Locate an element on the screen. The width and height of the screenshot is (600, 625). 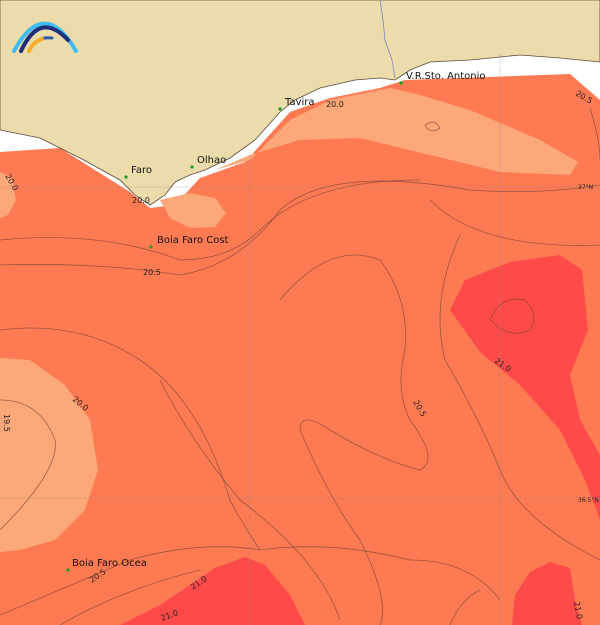
lat-label-36-5: 36.5°N is located at coordinates (588, 500).